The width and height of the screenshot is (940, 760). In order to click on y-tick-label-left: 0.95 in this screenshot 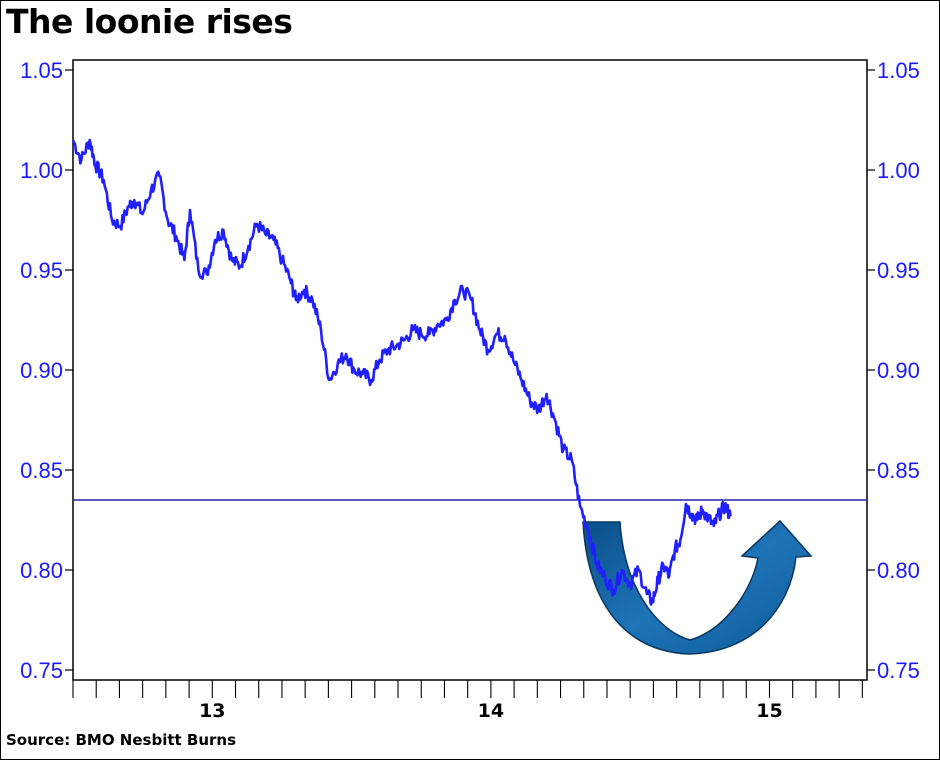, I will do `click(41, 270)`.